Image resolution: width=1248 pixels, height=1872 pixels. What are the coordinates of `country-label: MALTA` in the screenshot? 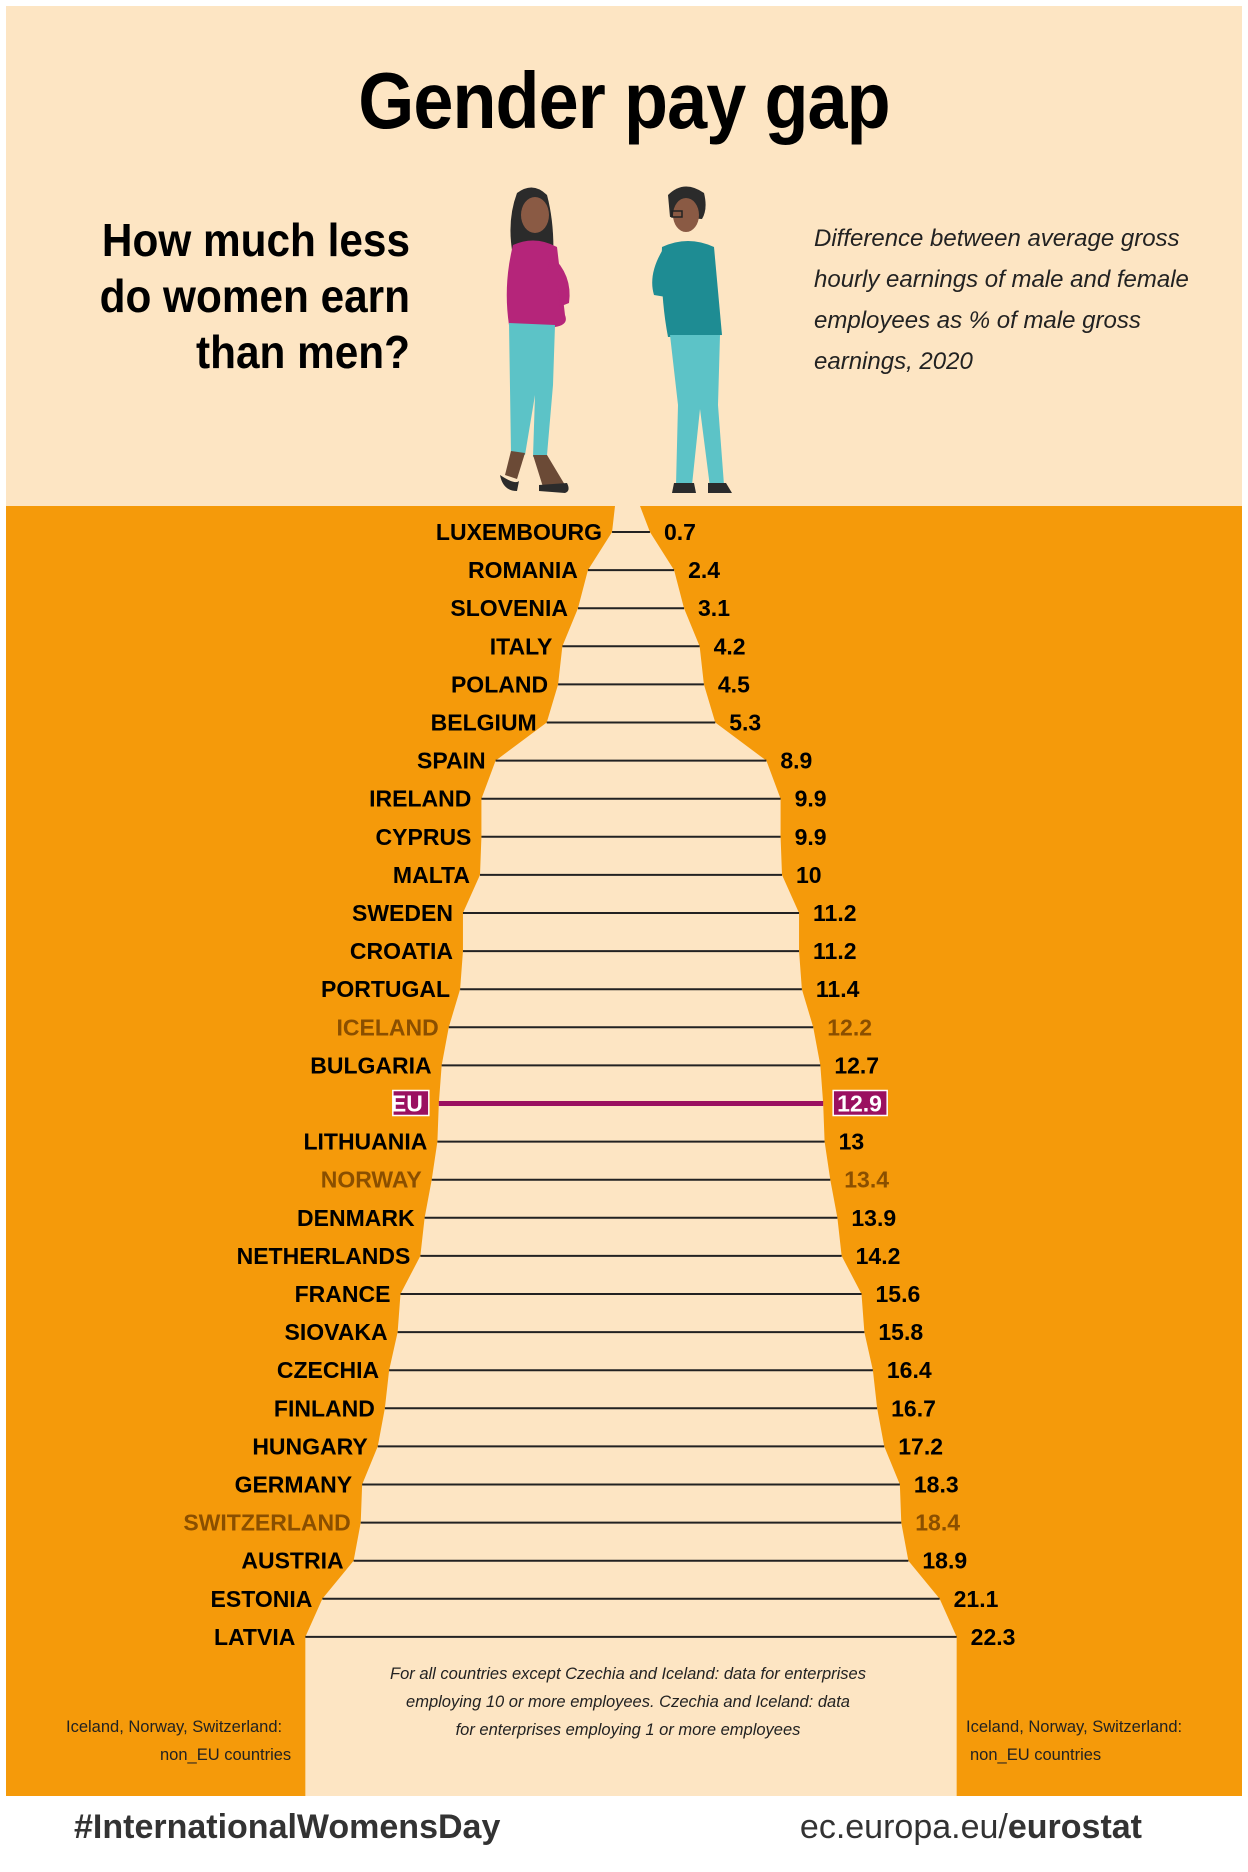 It's located at (431, 875).